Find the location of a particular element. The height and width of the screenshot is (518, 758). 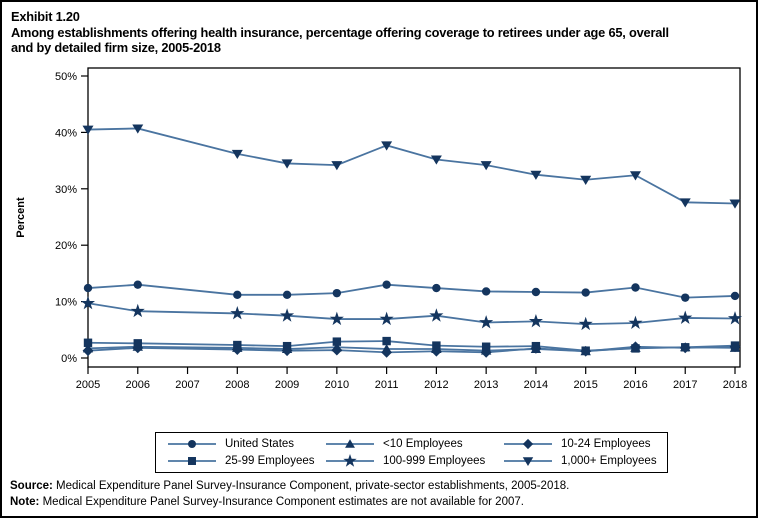

legend-label-united-states: United States is located at coordinates (260, 444).